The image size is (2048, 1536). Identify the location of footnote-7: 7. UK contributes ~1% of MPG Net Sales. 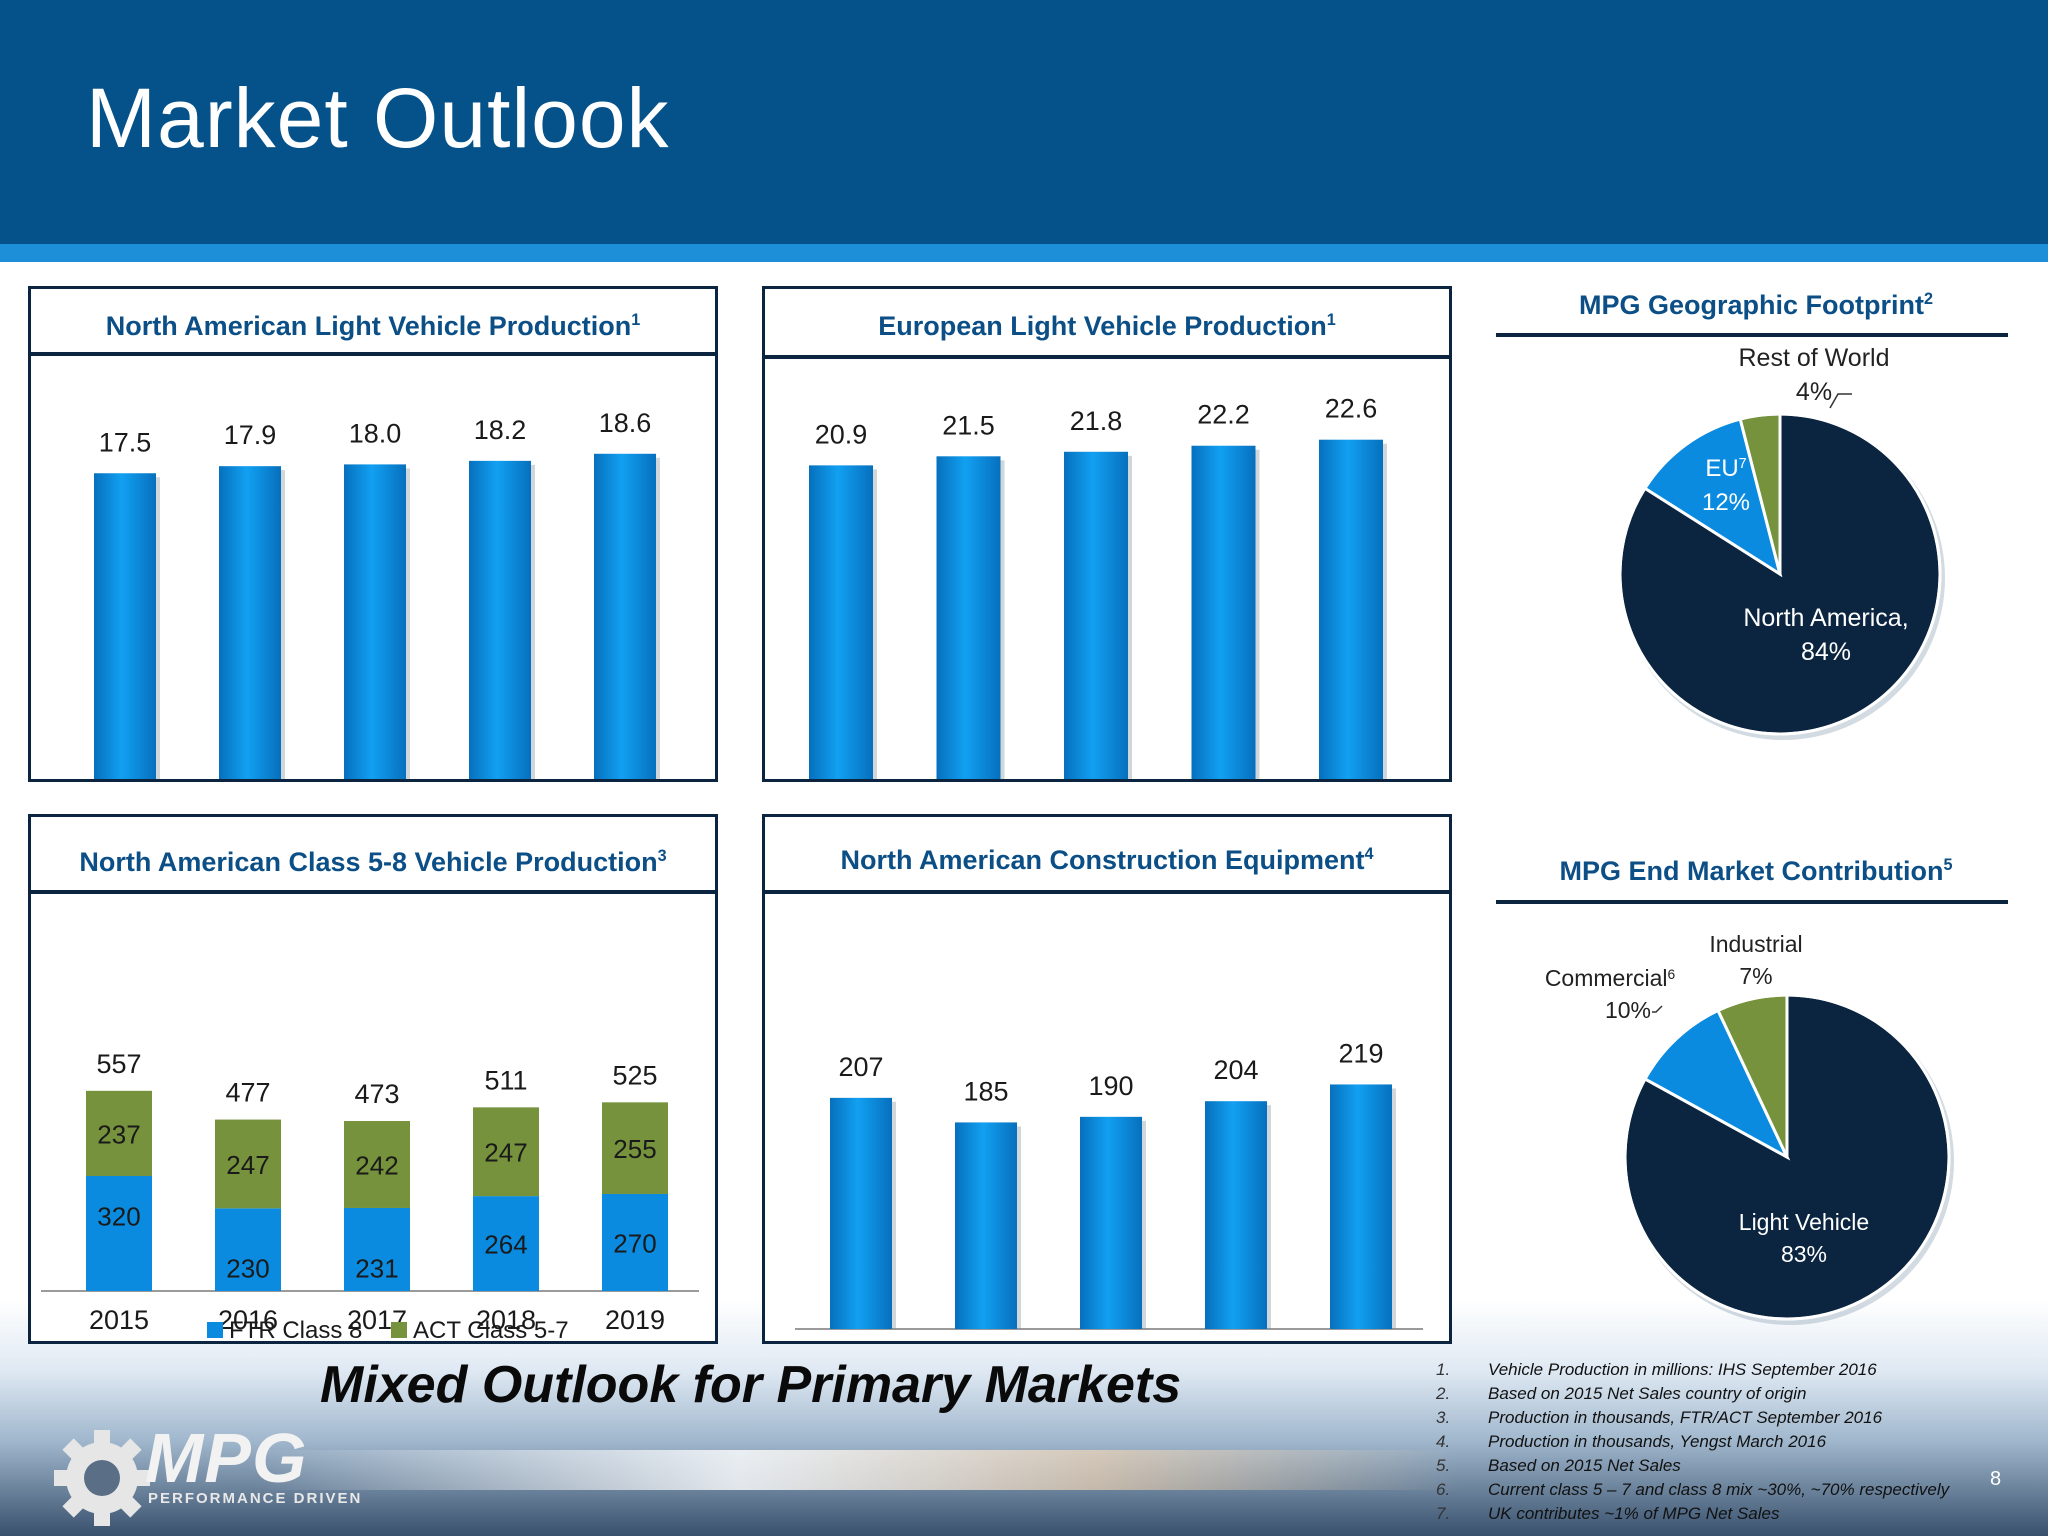
(1710, 1516).